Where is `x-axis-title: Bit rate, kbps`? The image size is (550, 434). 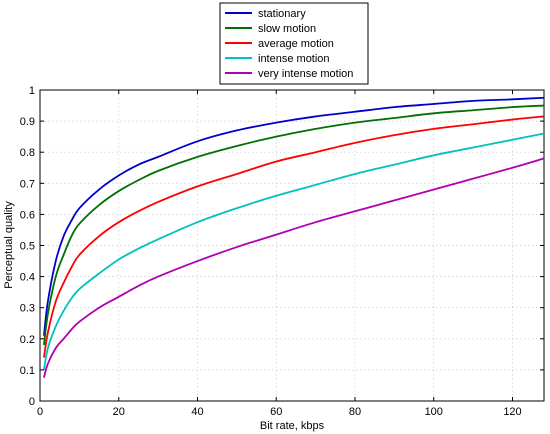
x-axis-title: Bit rate, kbps is located at coordinates (292, 426).